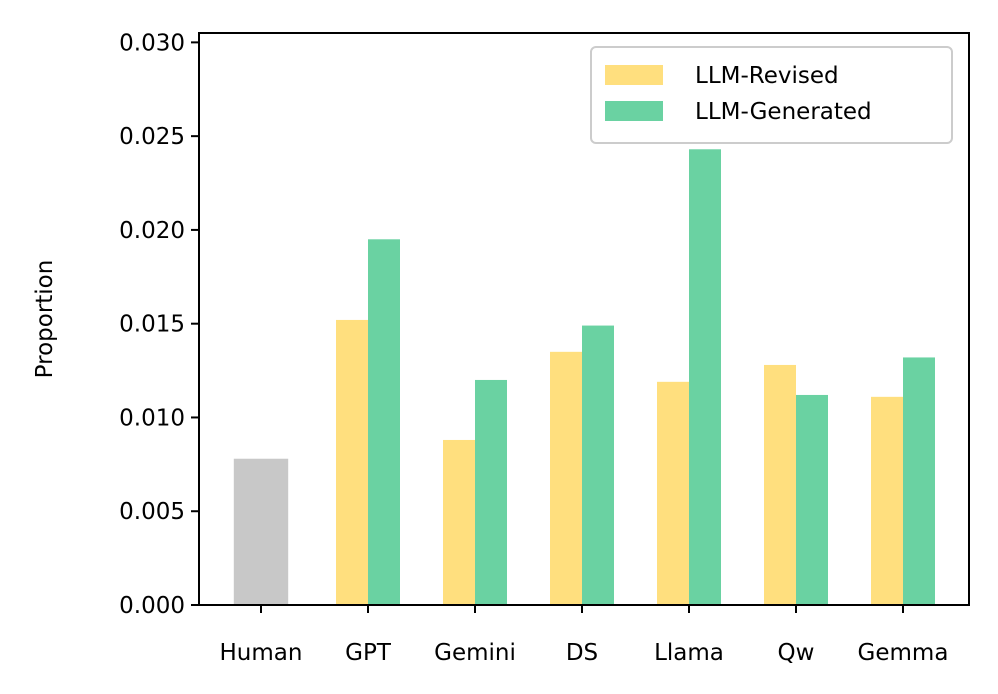  I want to click on x-tick-label-qw: Qw, so click(796, 653).